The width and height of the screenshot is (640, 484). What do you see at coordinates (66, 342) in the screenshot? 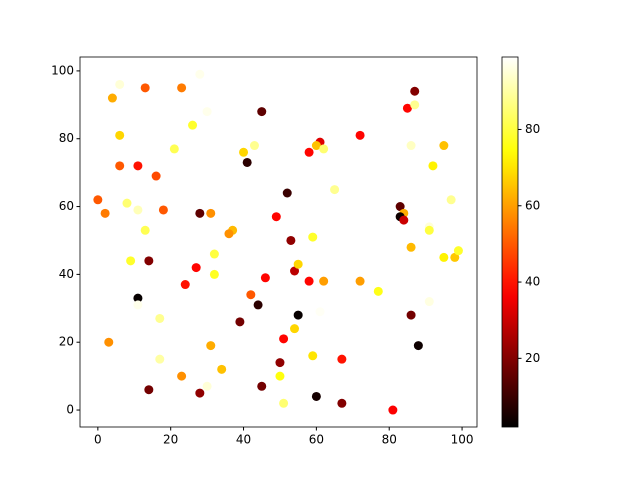
I see `y-tick-label: 20` at bounding box center [66, 342].